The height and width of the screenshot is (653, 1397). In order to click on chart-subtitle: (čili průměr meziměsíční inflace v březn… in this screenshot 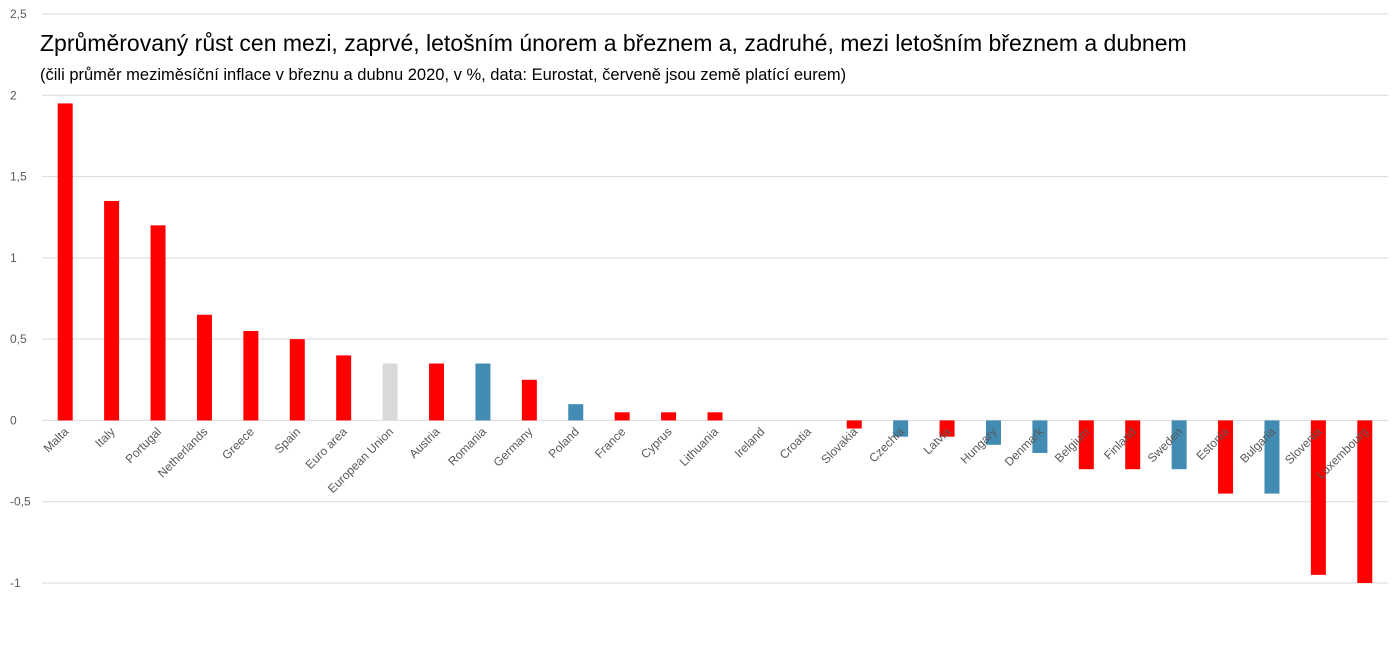, I will do `click(443, 75)`.